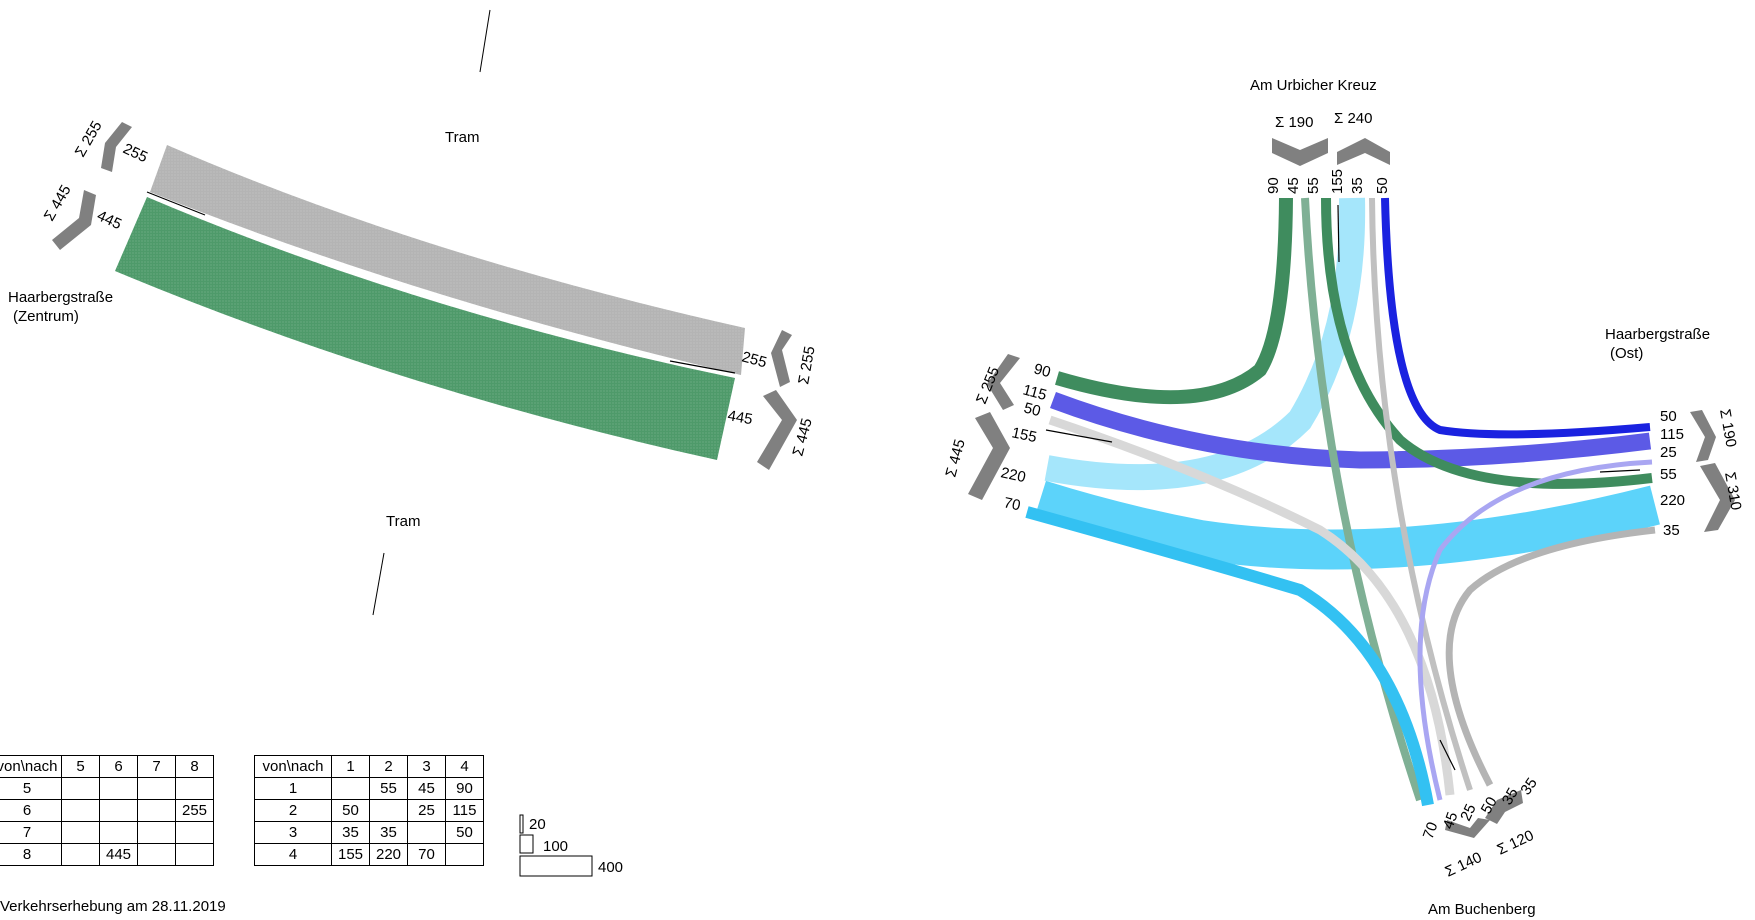 Image resolution: width=1755 pixels, height=920 pixels. I want to click on table-cell: 155, so click(350, 854).